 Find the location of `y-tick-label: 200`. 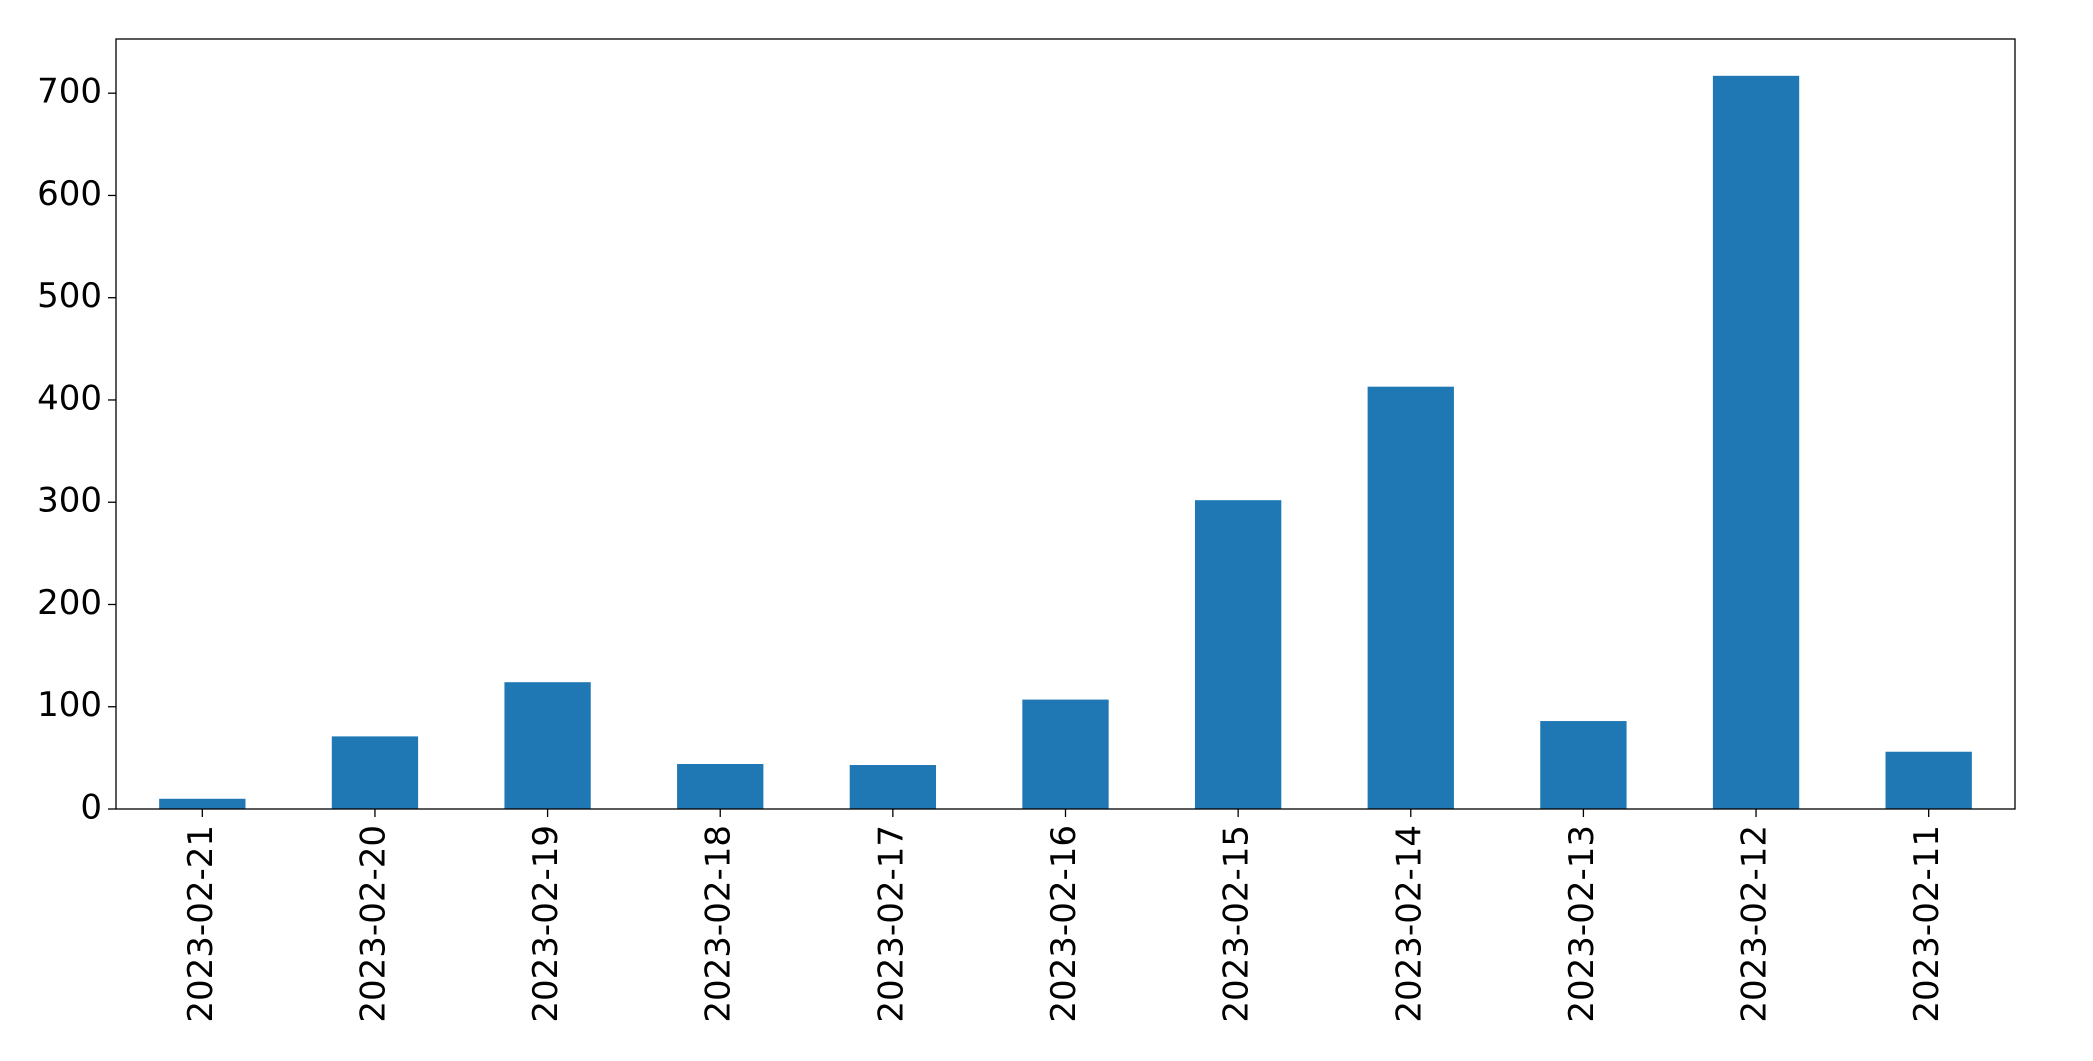

y-tick-label: 200 is located at coordinates (69, 603).